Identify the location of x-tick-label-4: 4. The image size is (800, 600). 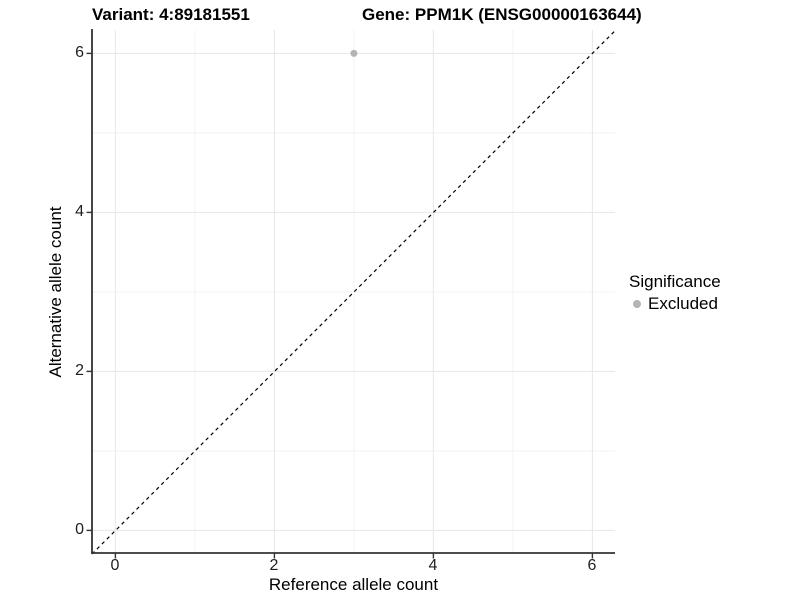
(433, 565).